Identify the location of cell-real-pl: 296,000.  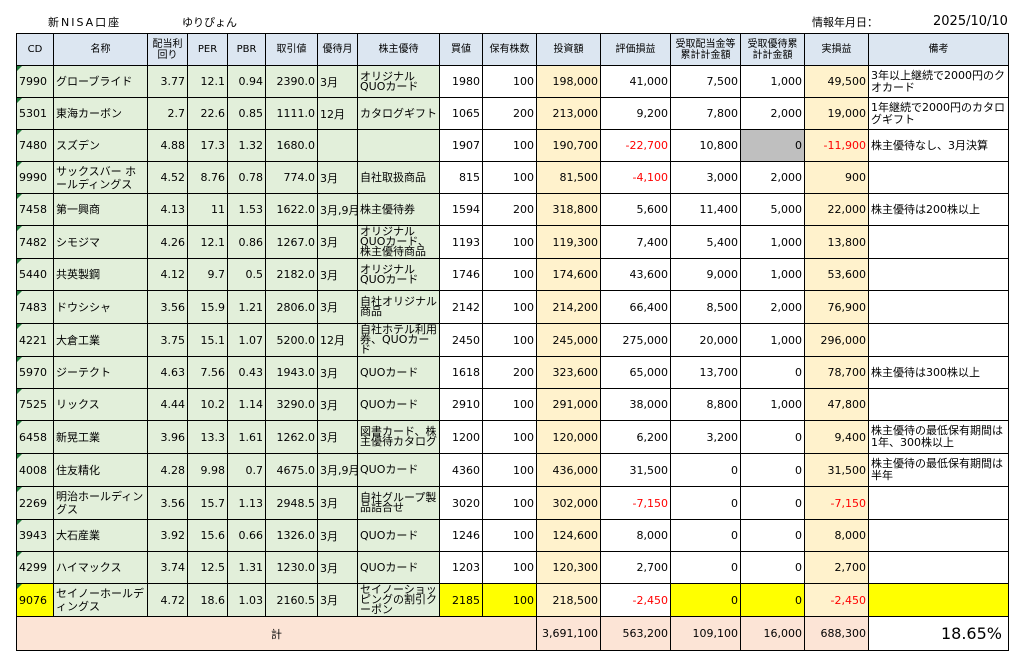
(836, 340).